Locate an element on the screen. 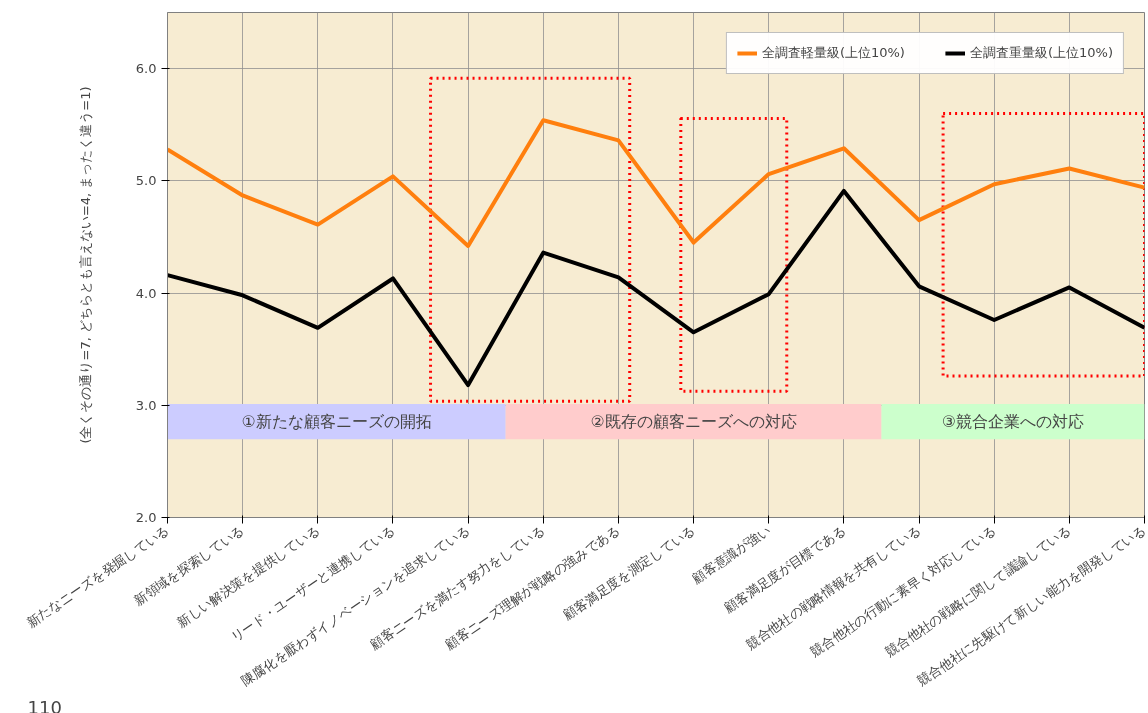 The width and height of the screenshot is (1148, 713). y-tick-label: 6.0 is located at coordinates (146, 69).